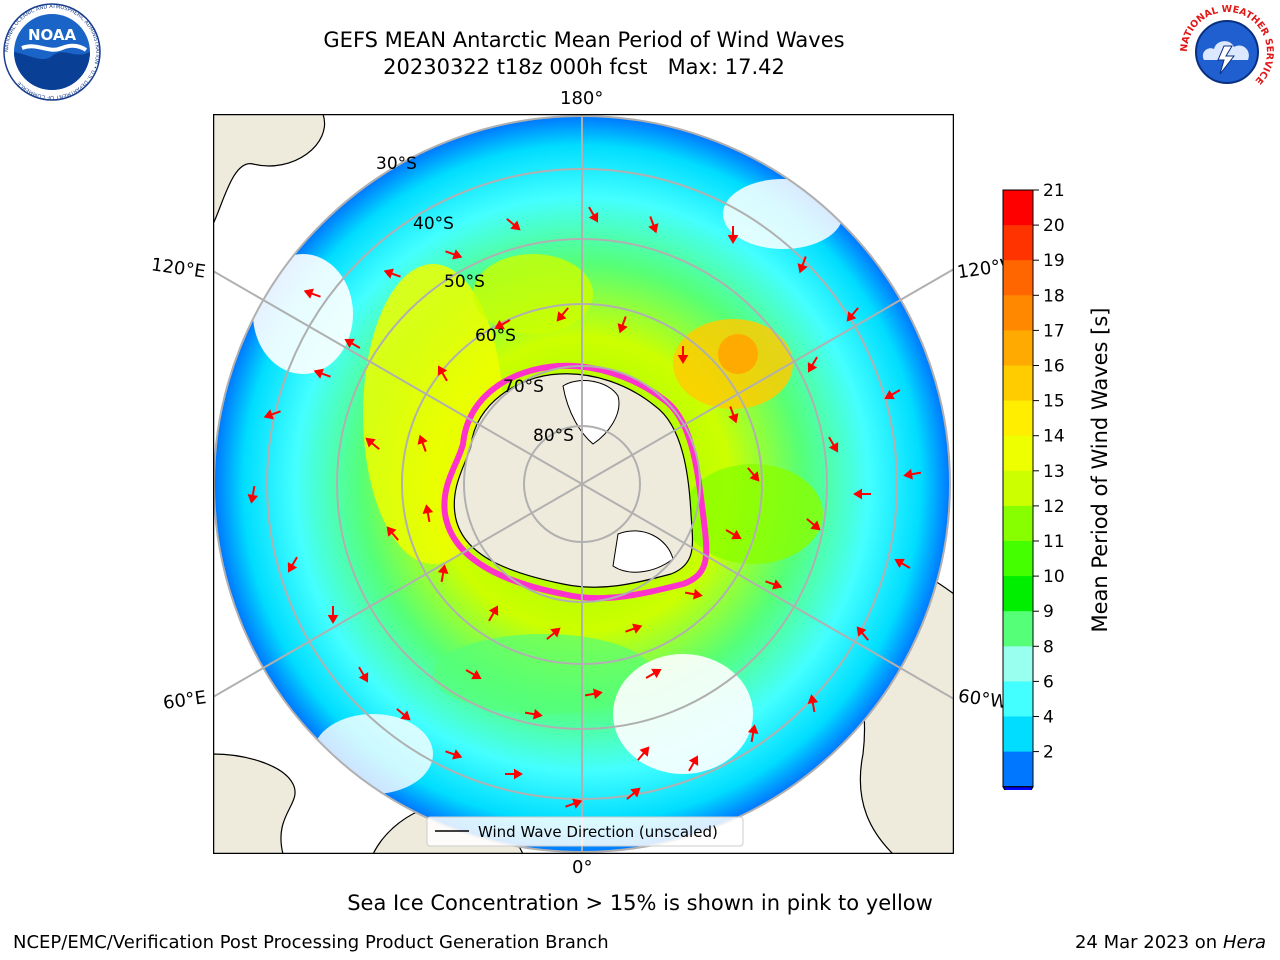  Describe the element at coordinates (184, 700) in the screenshot. I see `lon-label-60e: 60°E` at that location.